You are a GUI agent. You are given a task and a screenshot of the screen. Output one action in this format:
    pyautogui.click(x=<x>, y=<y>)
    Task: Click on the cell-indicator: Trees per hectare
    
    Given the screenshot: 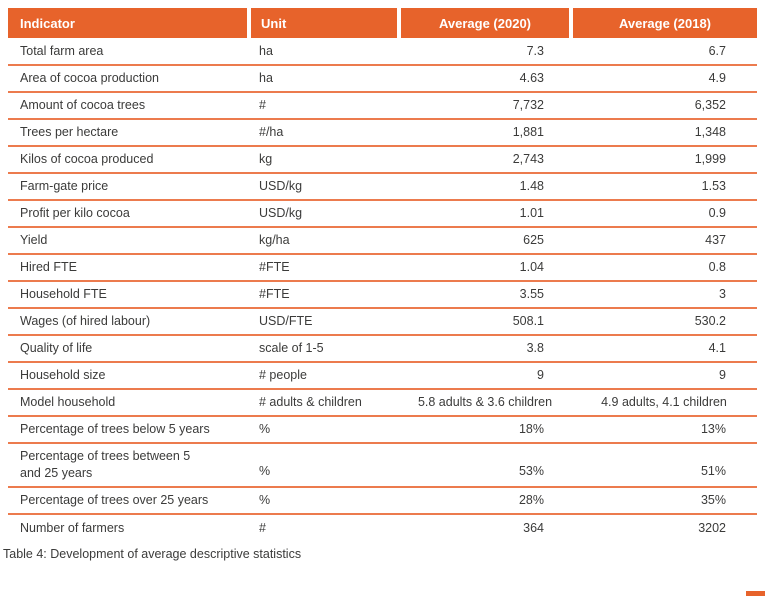 What is the action you would take?
    pyautogui.click(x=128, y=132)
    